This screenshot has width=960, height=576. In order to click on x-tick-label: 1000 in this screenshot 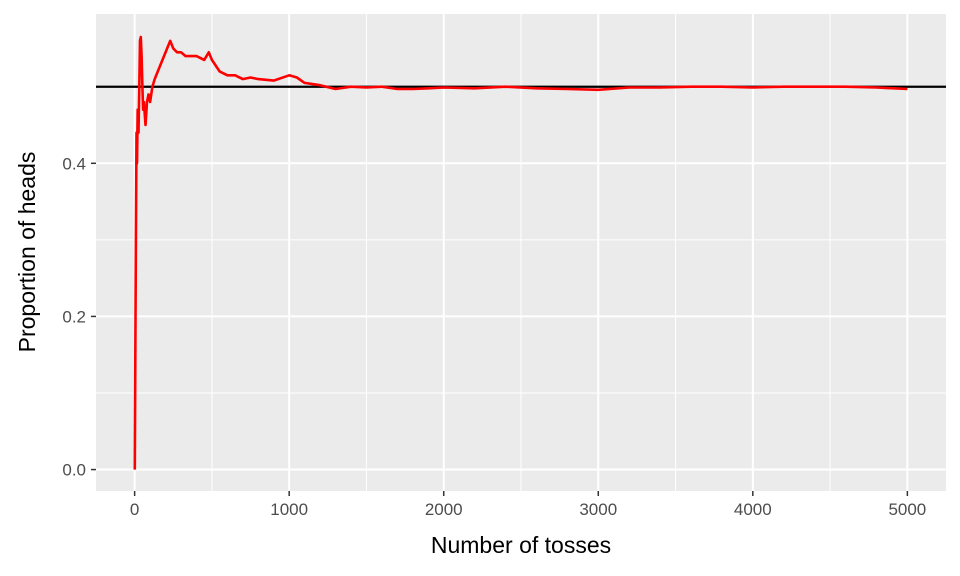, I will do `click(289, 509)`.